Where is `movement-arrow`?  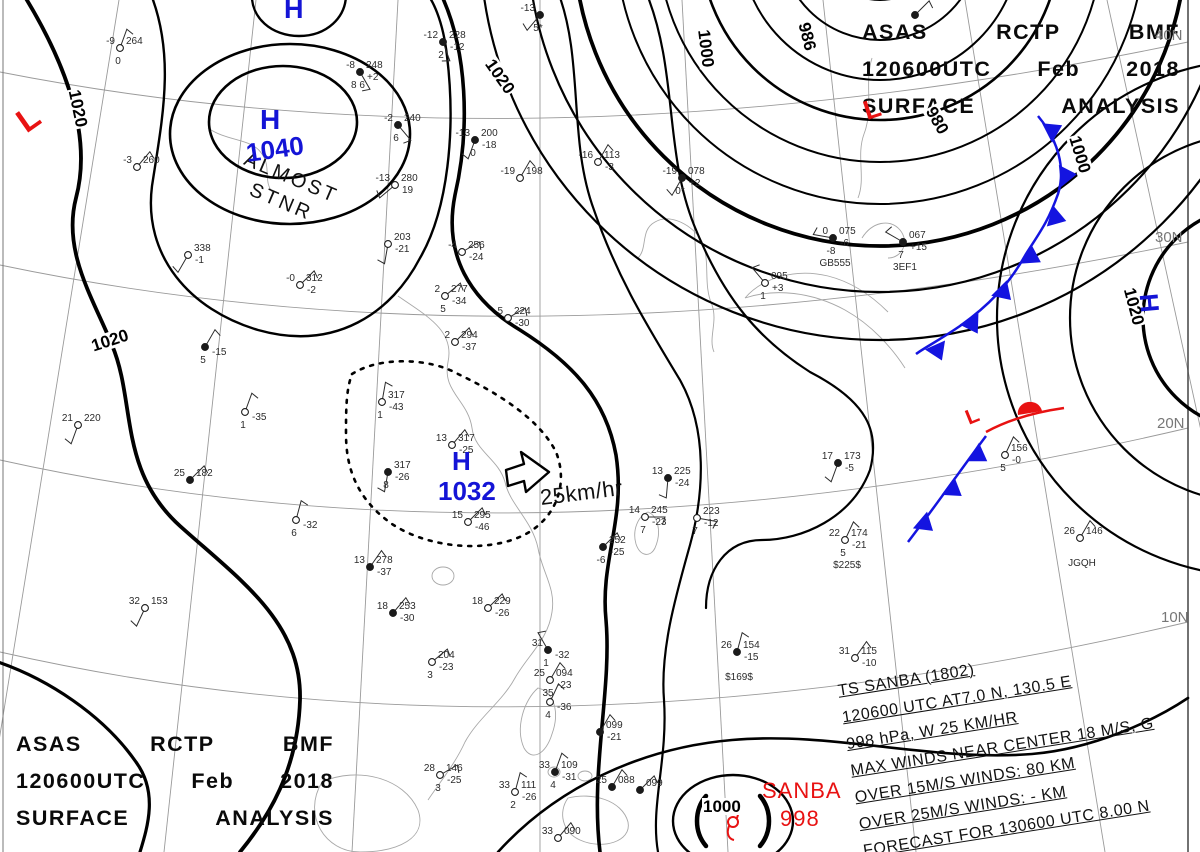
movement-arrow is located at coordinates (527, 472).